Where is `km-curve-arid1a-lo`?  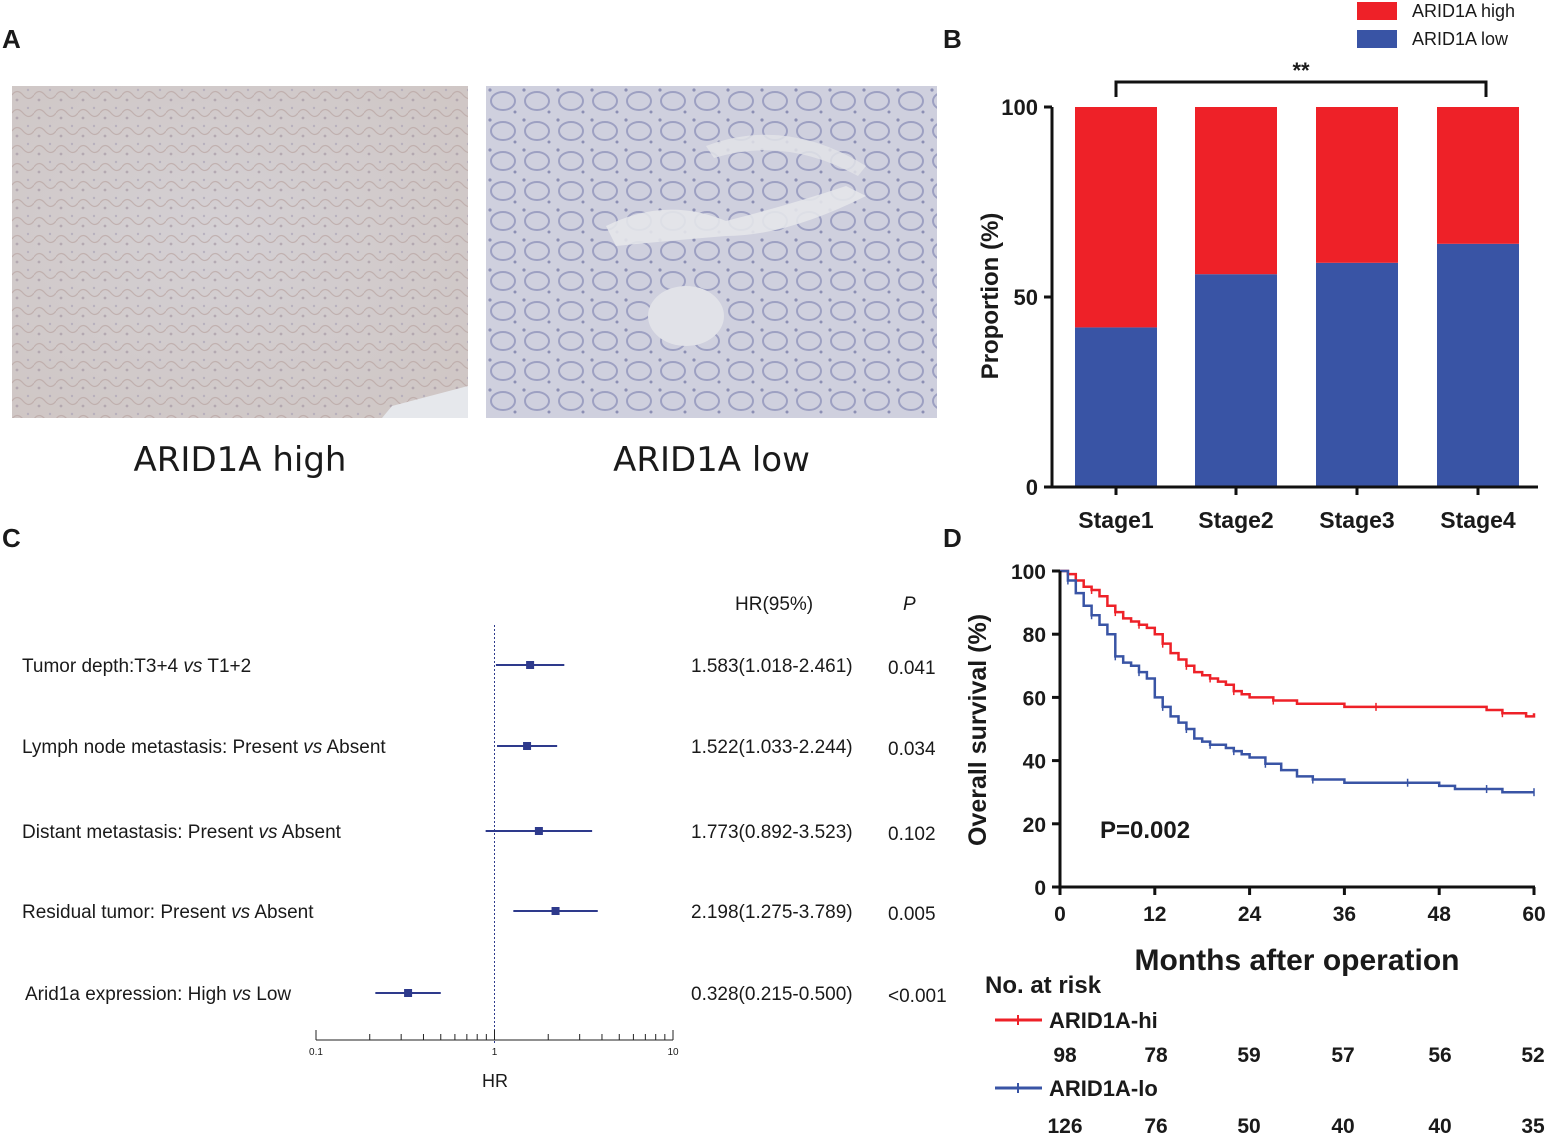
km-curve-arid1a-lo is located at coordinates (1297, 681).